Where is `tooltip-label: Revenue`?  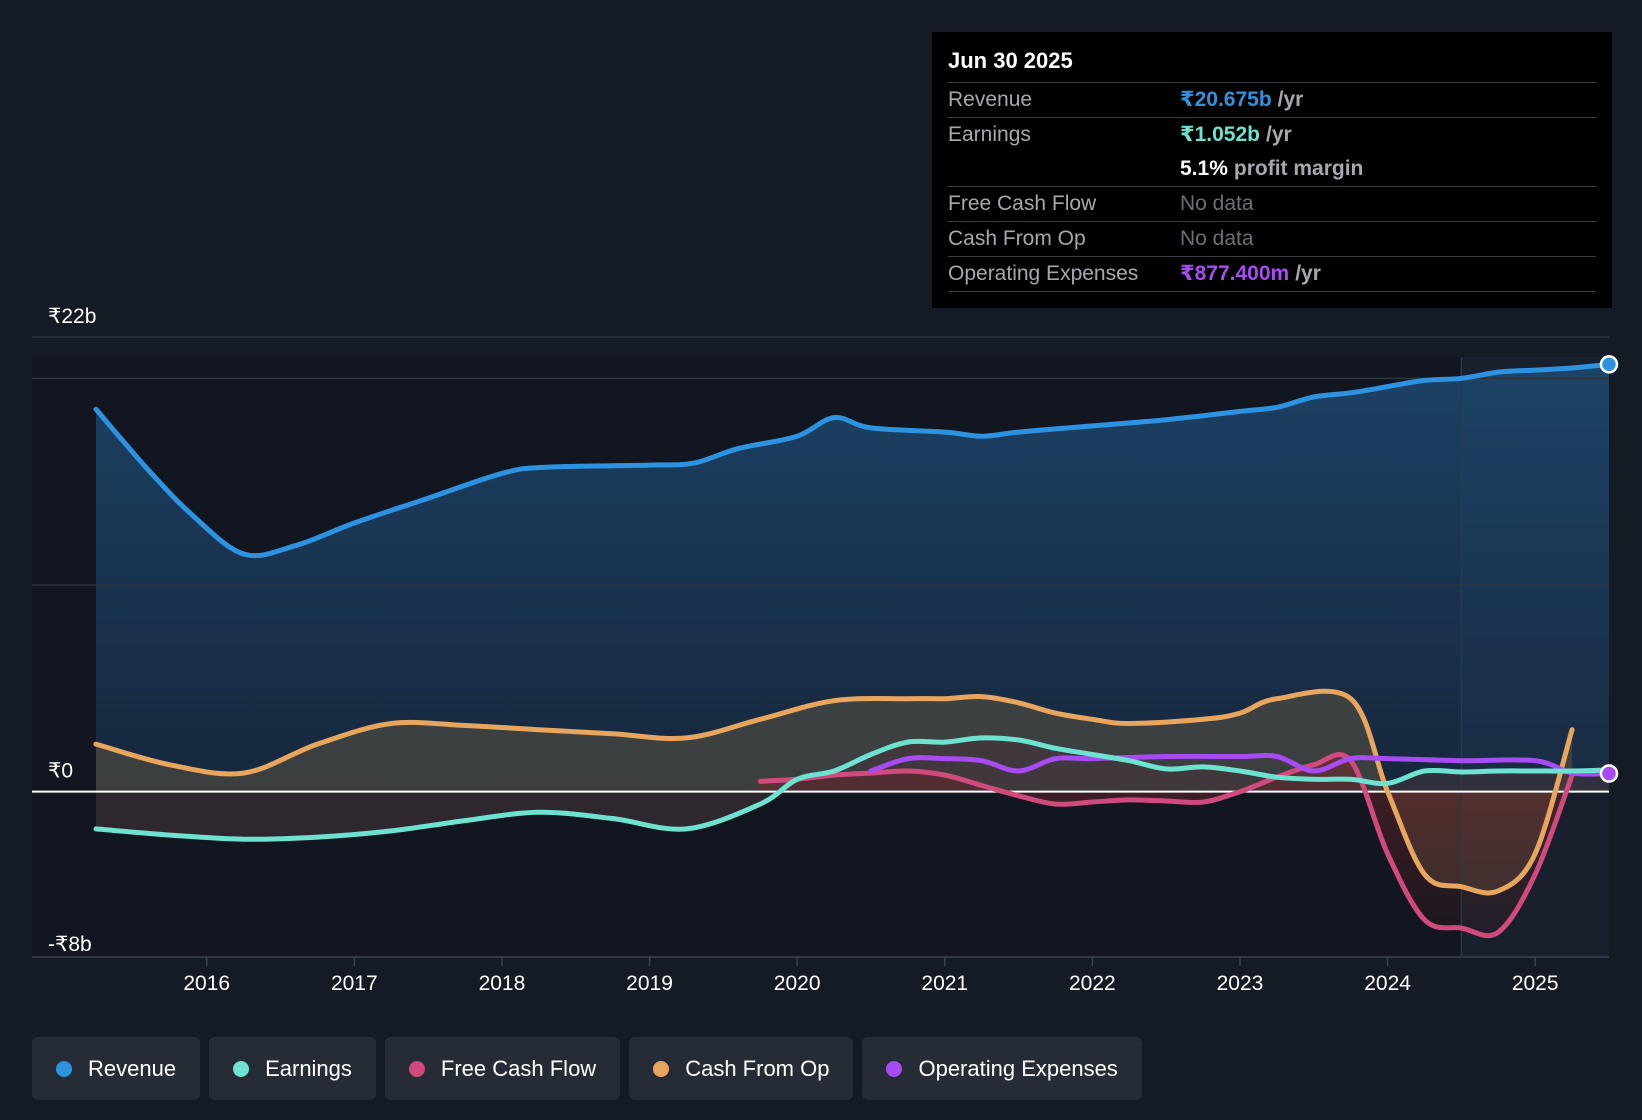
tooltip-label: Revenue is located at coordinates (990, 99).